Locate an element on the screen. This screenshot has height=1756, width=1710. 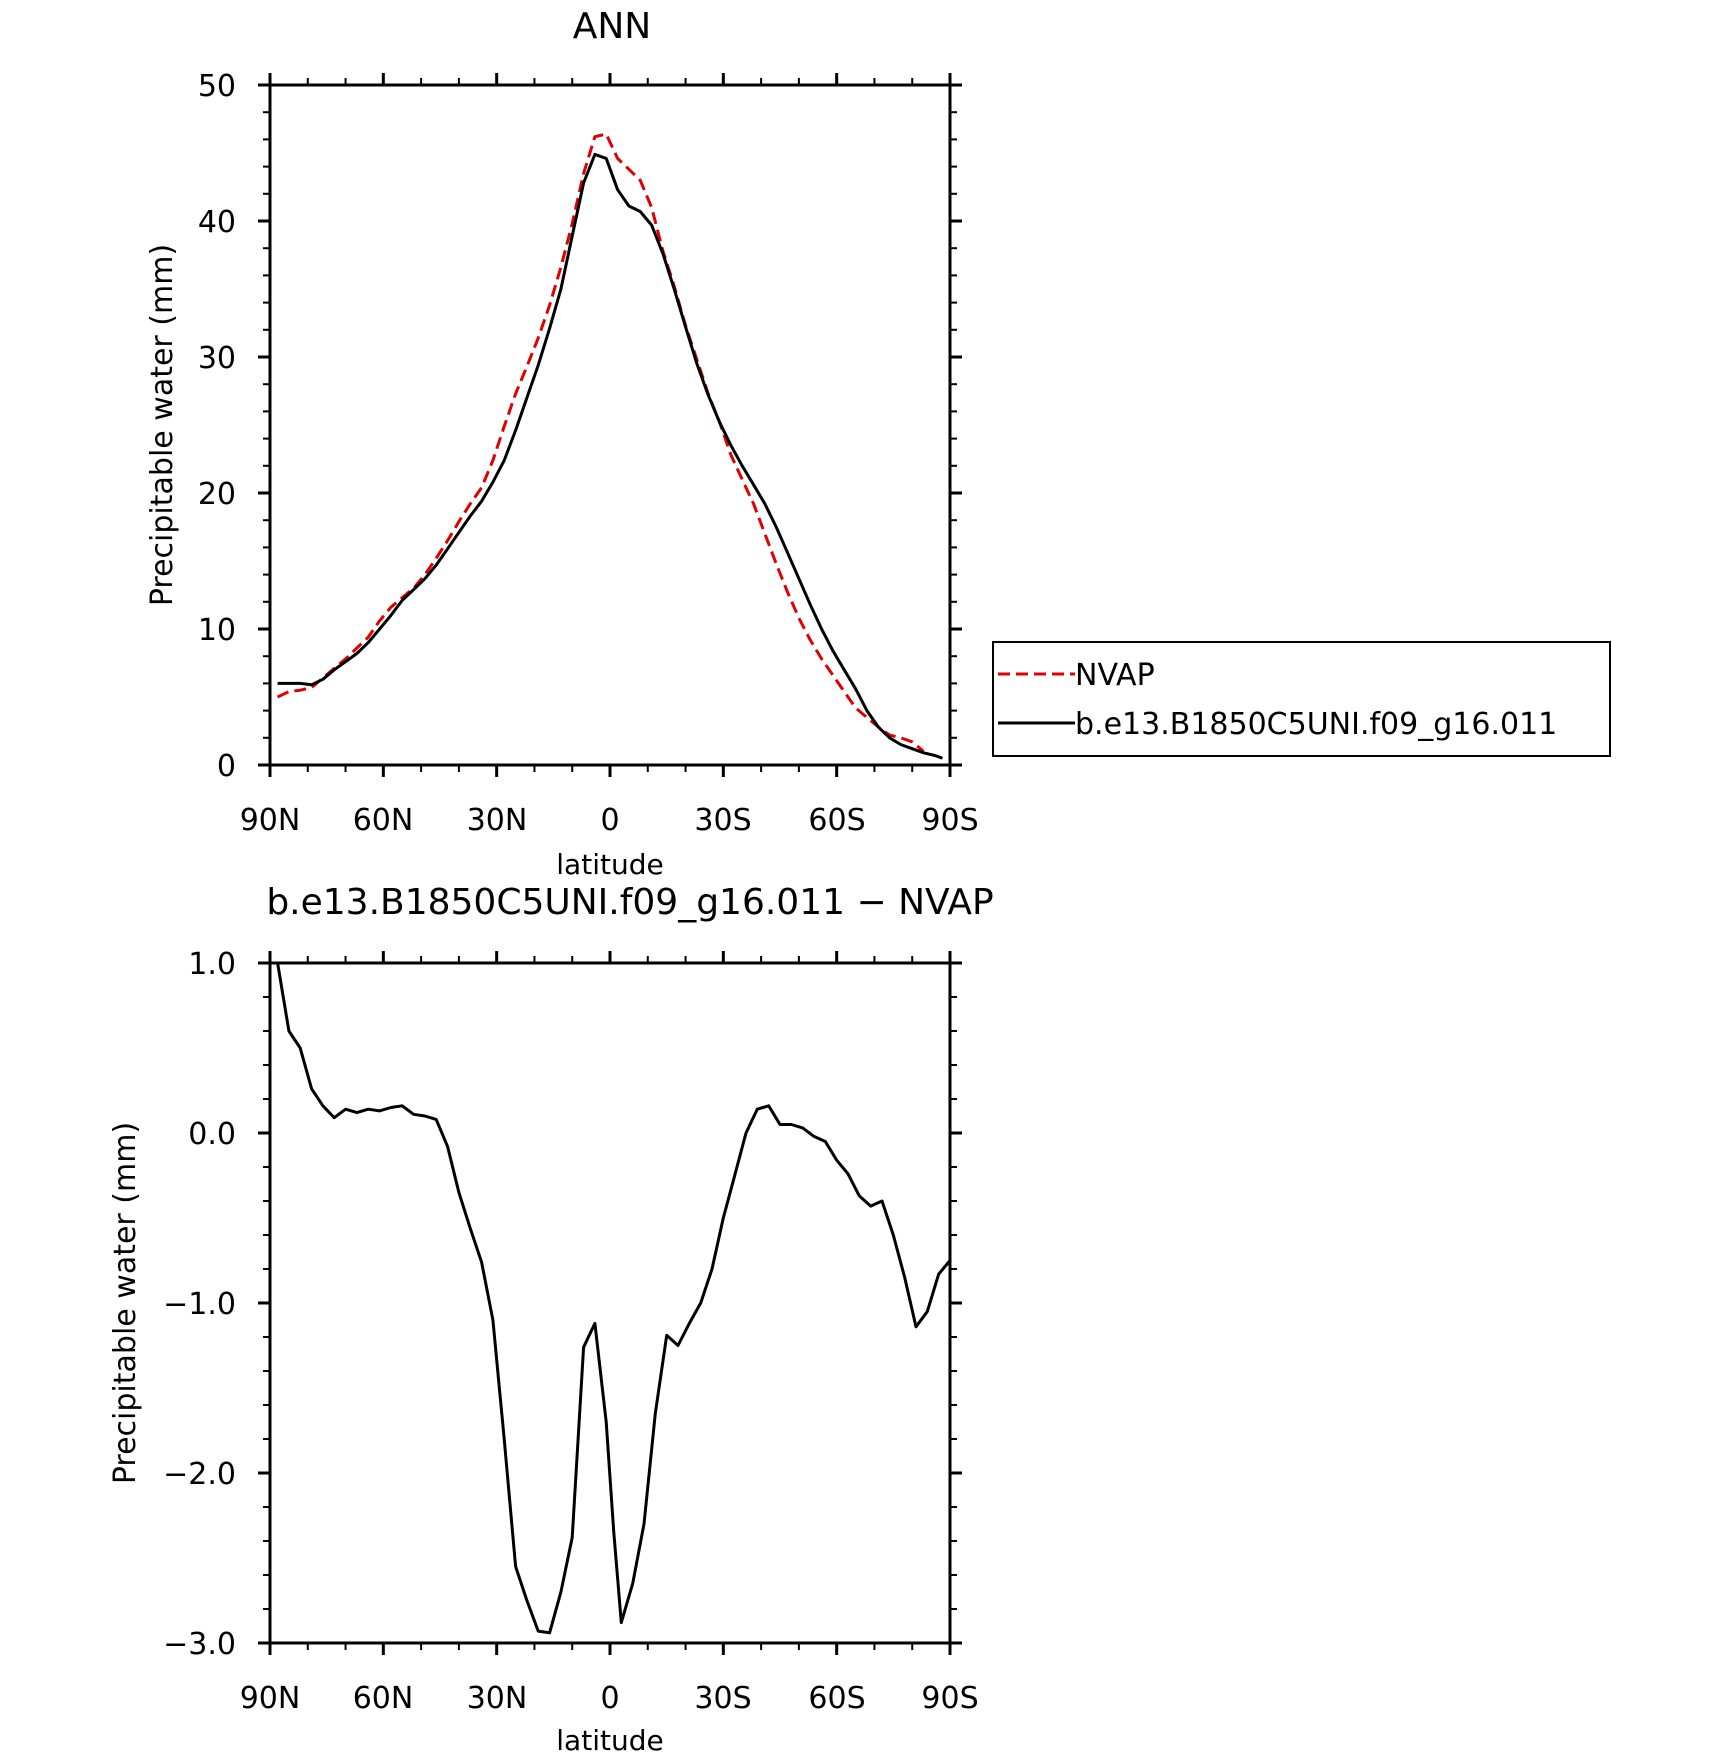
top-x-tick-label: 0 is located at coordinates (609, 820).